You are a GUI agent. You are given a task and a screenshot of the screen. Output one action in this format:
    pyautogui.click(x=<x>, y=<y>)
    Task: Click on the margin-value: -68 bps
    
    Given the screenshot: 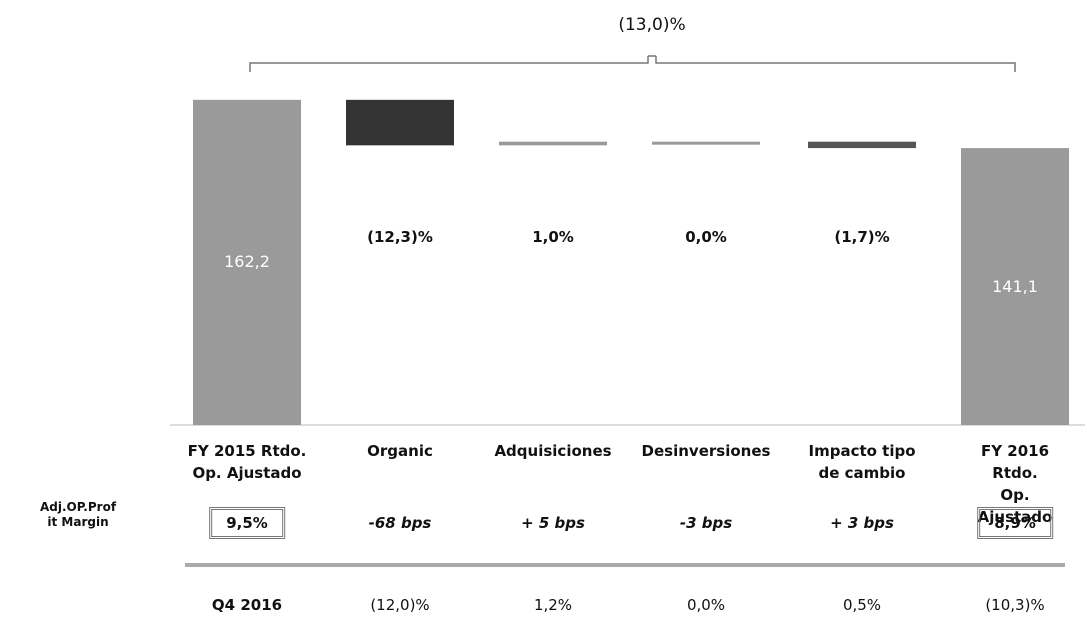 What is the action you would take?
    pyautogui.click(x=400, y=523)
    